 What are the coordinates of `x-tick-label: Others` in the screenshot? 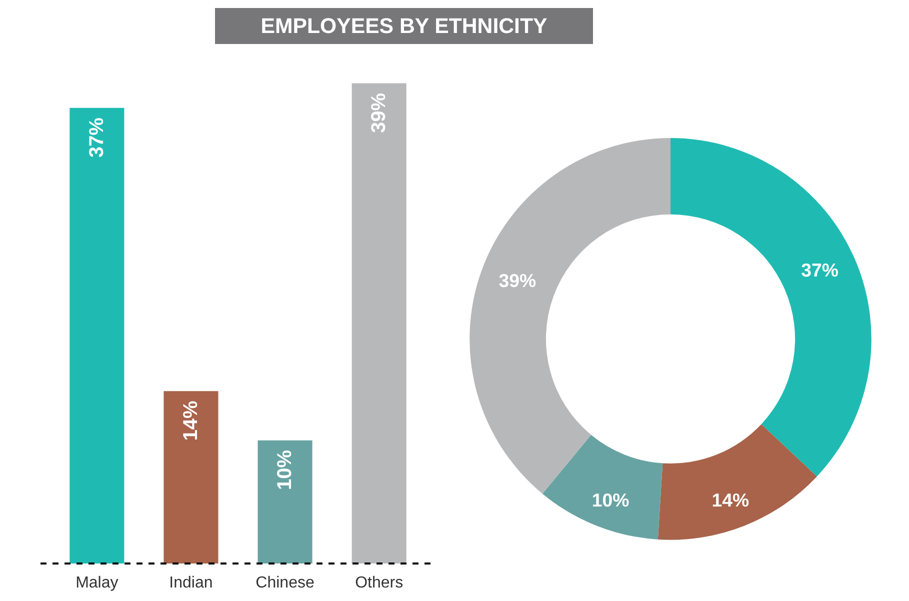 It's located at (379, 583).